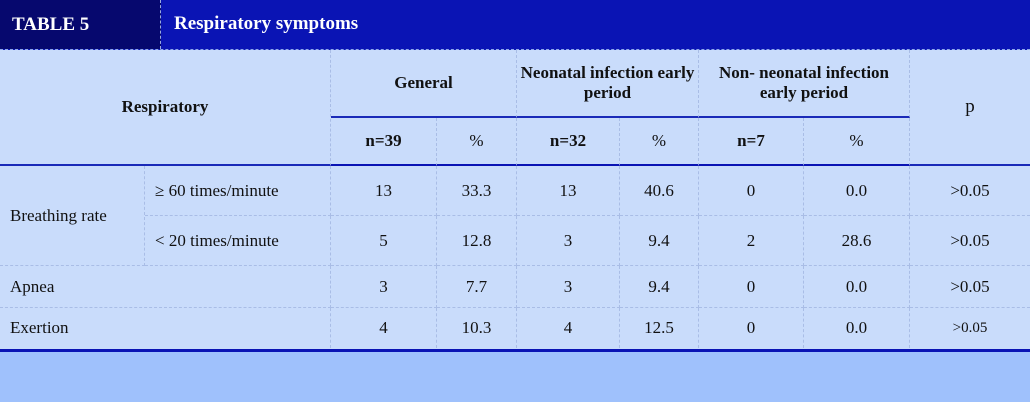 The width and height of the screenshot is (1030, 402). Describe the element at coordinates (804, 84) in the screenshot. I see `header-non-neonatal: Non- neonatal infection early period` at that location.